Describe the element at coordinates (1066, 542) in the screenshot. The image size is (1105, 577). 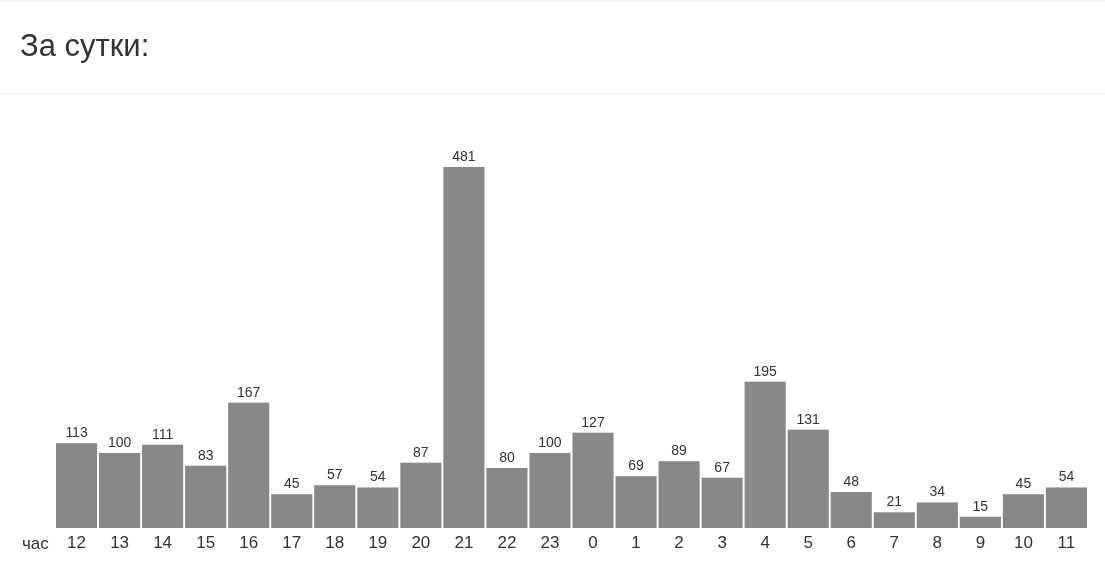
I see `x-tick-label: 11` at that location.